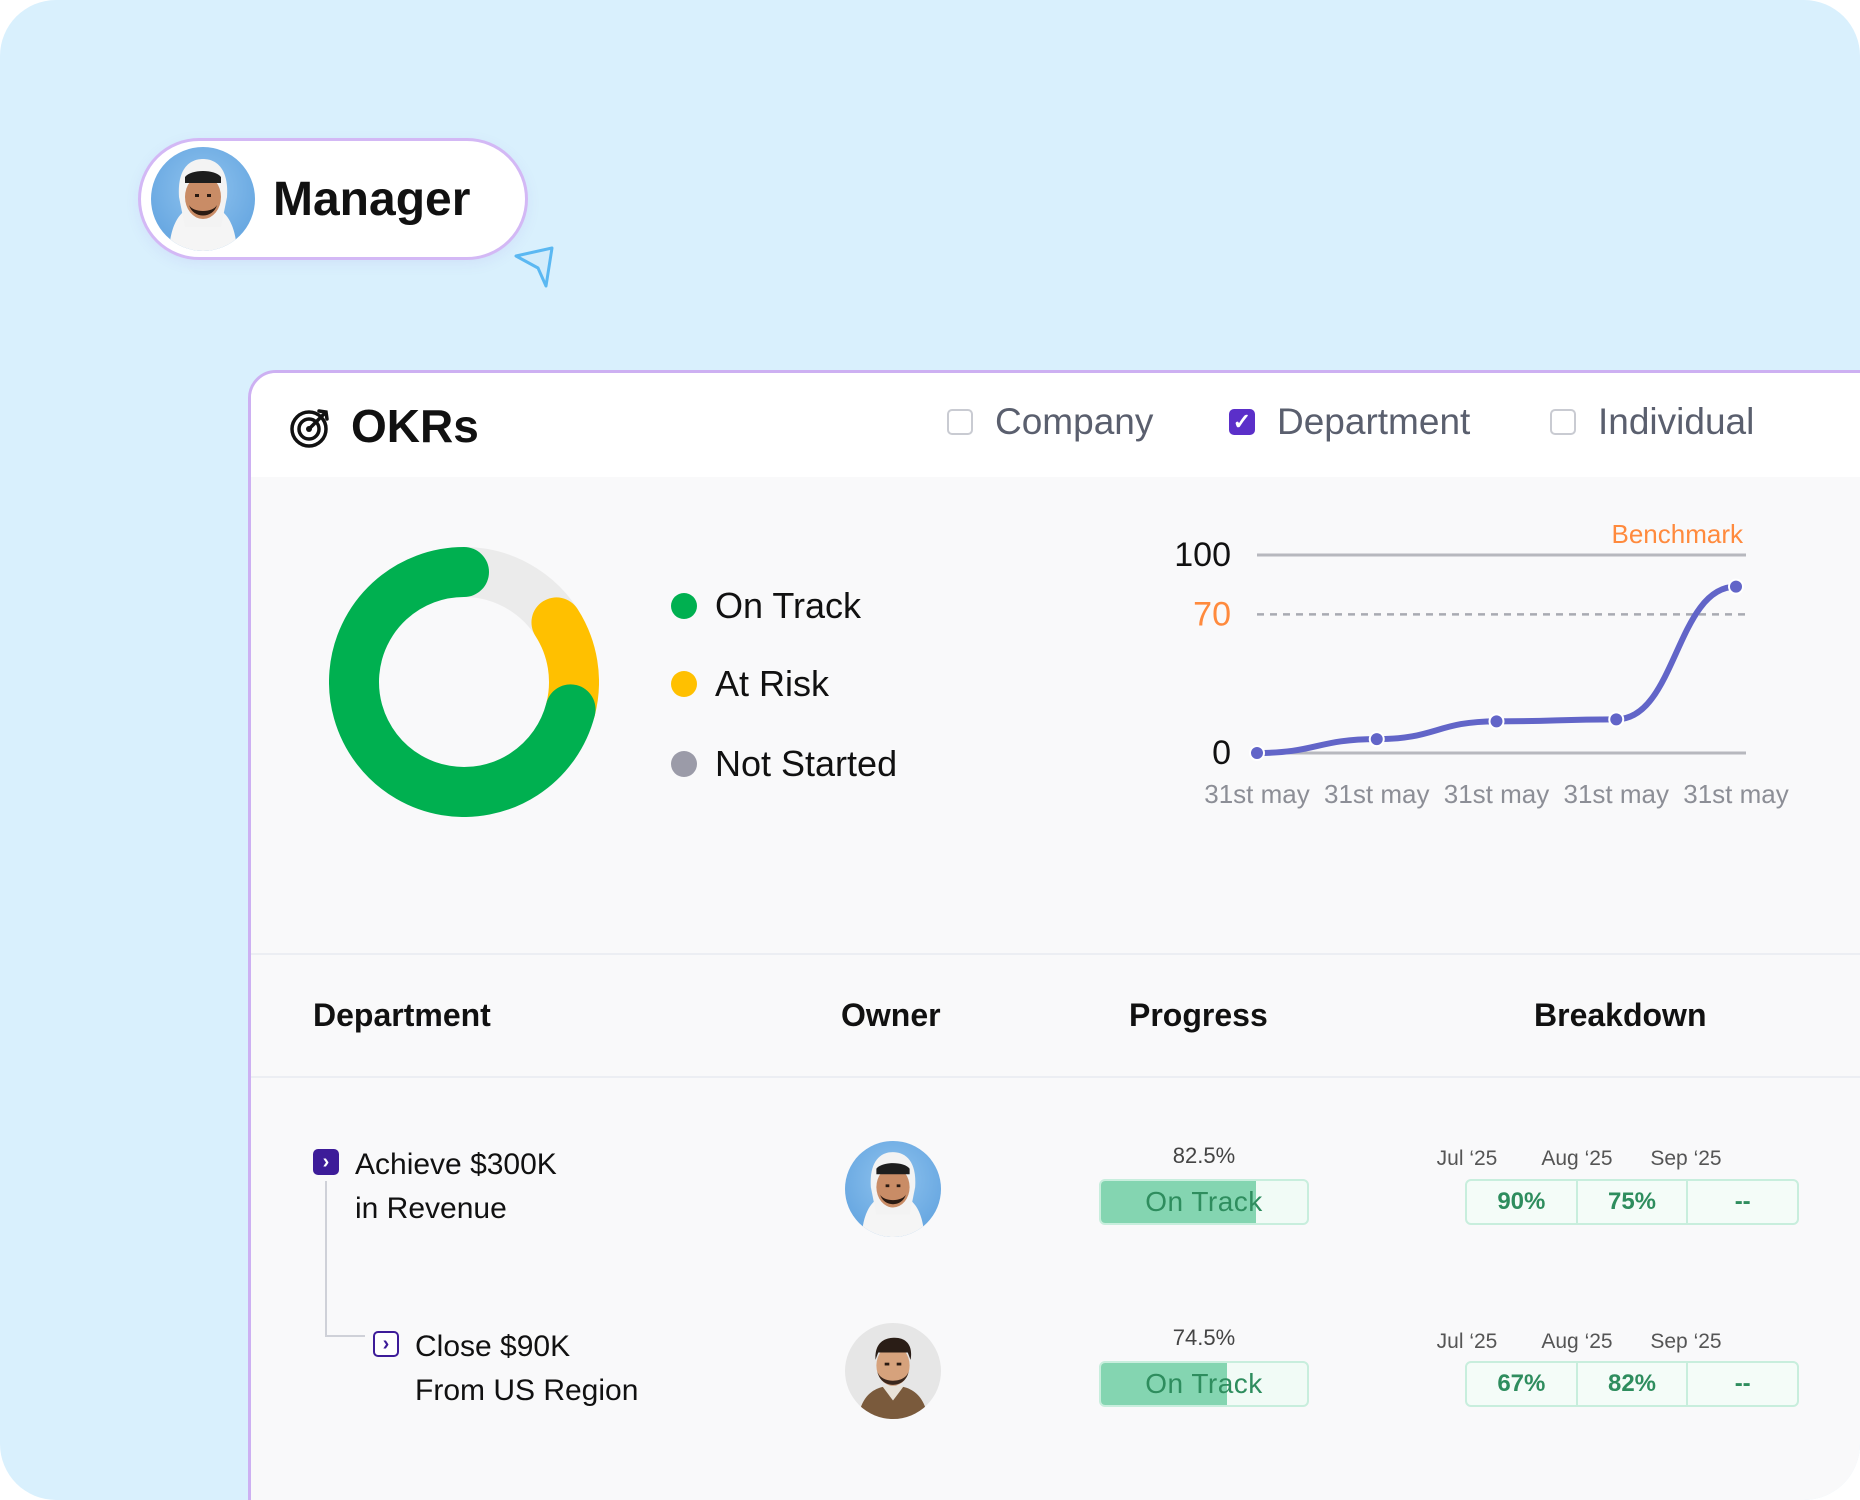 Image resolution: width=1860 pixels, height=1500 pixels. I want to click on company-checkbox, so click(960, 422).